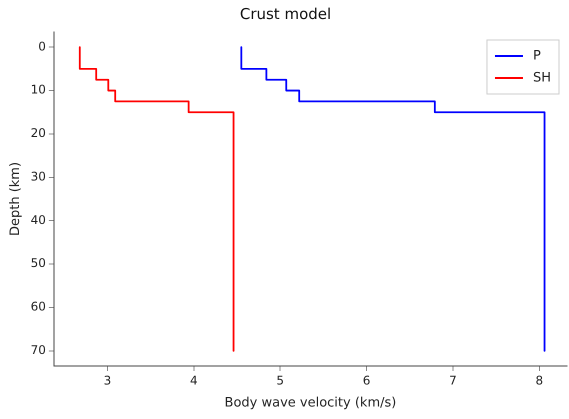 The height and width of the screenshot is (419, 569). What do you see at coordinates (536, 56) in the screenshot?
I see `legend-label: P` at bounding box center [536, 56].